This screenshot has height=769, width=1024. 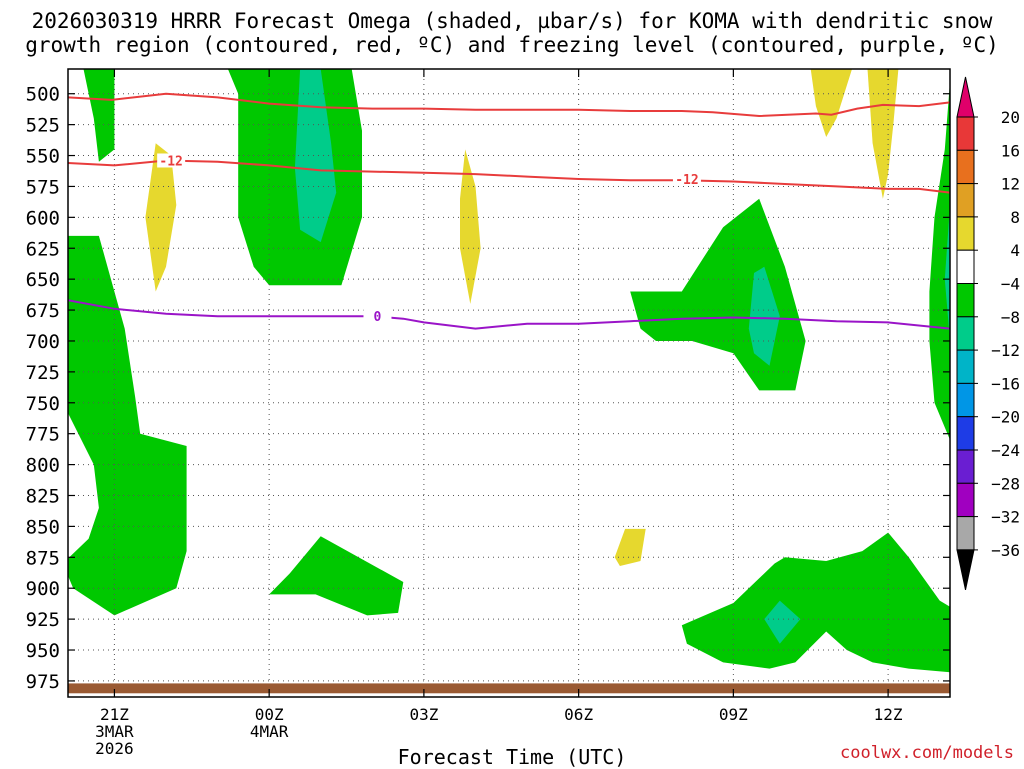 What do you see at coordinates (1005, 450) in the screenshot?
I see `colorbar-label-10: −24` at bounding box center [1005, 450].